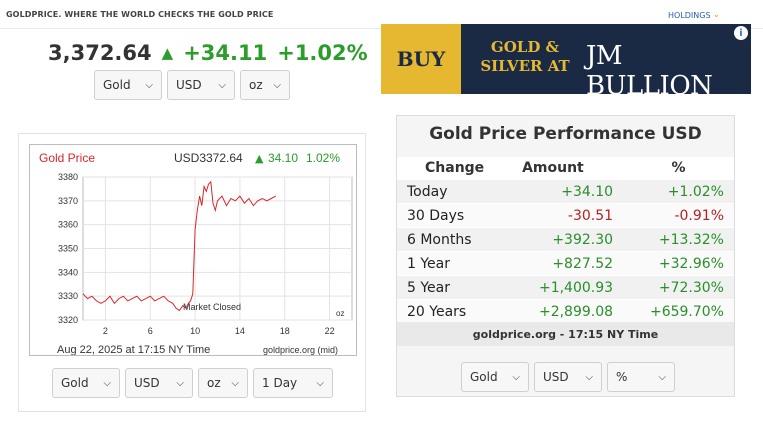 The image size is (763, 421). Describe the element at coordinates (716, 15) in the screenshot. I see `chevron-down-icon: ⌄` at that location.